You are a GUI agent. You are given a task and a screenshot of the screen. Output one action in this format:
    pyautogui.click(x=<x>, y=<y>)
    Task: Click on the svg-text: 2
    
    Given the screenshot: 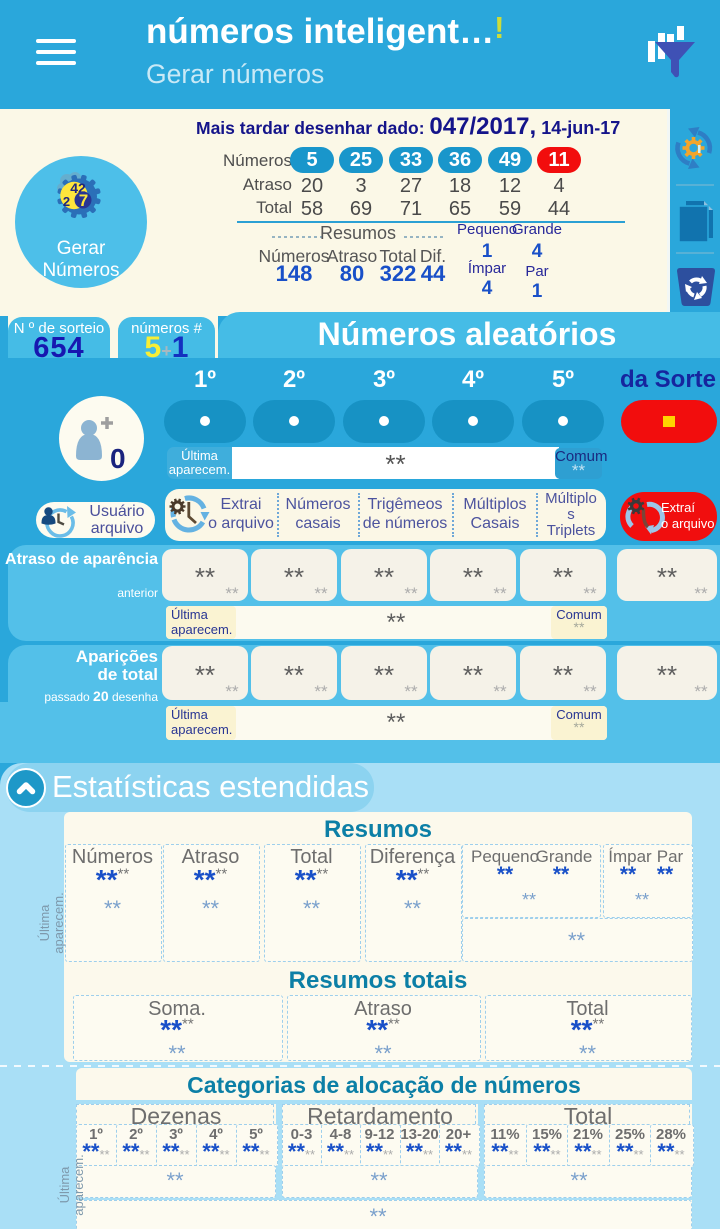 What is the action you would take?
    pyautogui.click(x=66, y=201)
    